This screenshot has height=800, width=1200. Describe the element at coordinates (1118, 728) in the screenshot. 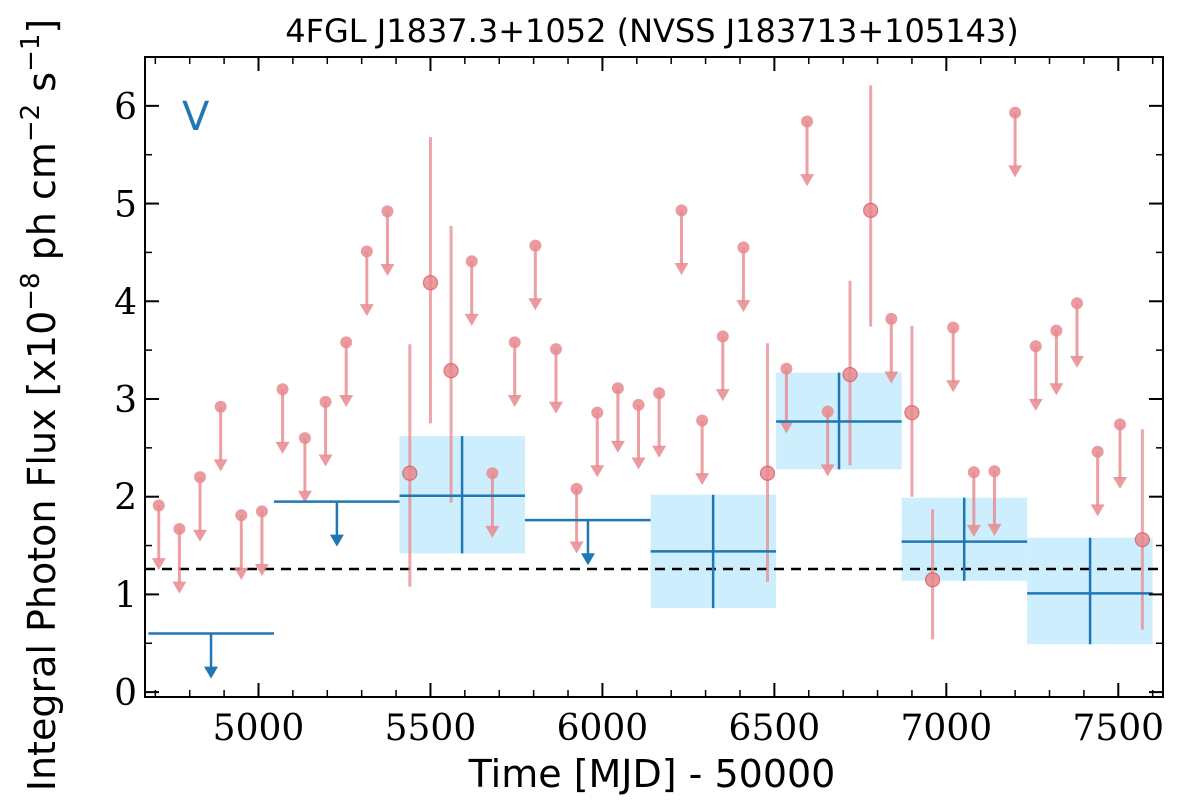

I see `x-tick-label: 7500` at that location.